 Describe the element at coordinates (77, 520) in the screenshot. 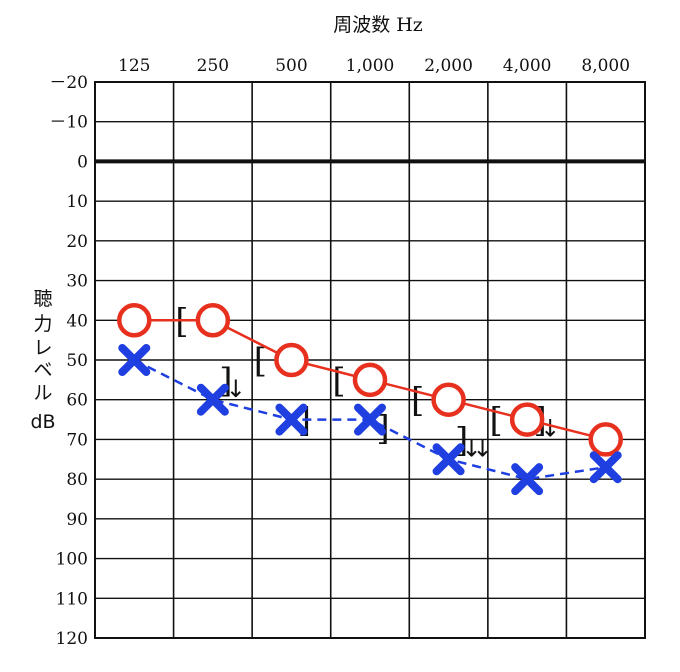

I see `y-tick-label: 90` at that location.